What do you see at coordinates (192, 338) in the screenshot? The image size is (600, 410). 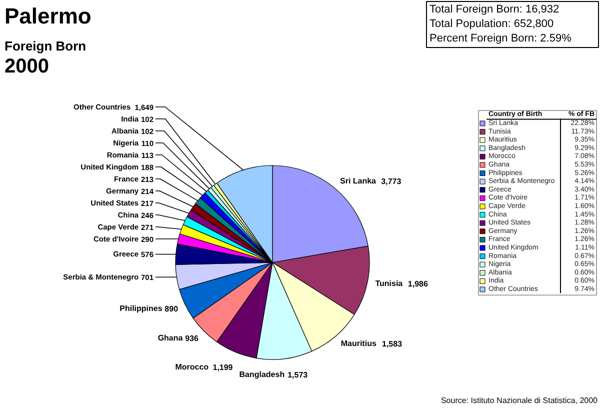 I see `data-label: 936` at bounding box center [192, 338].